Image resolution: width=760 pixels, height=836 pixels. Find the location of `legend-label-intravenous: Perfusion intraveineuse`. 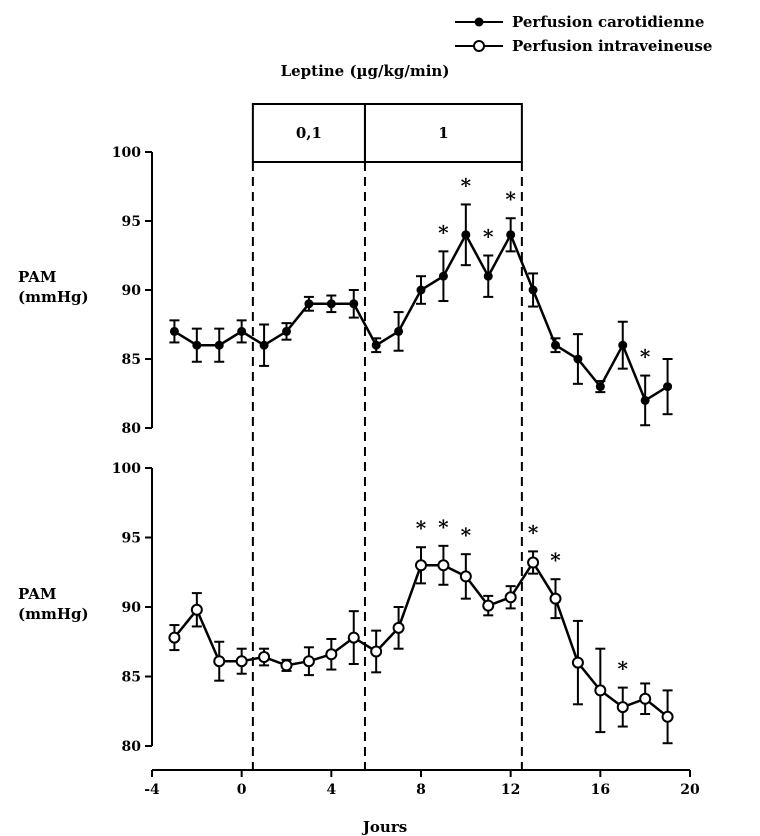

legend-label-intravenous: Perfusion intraveineuse is located at coordinates (612, 46).